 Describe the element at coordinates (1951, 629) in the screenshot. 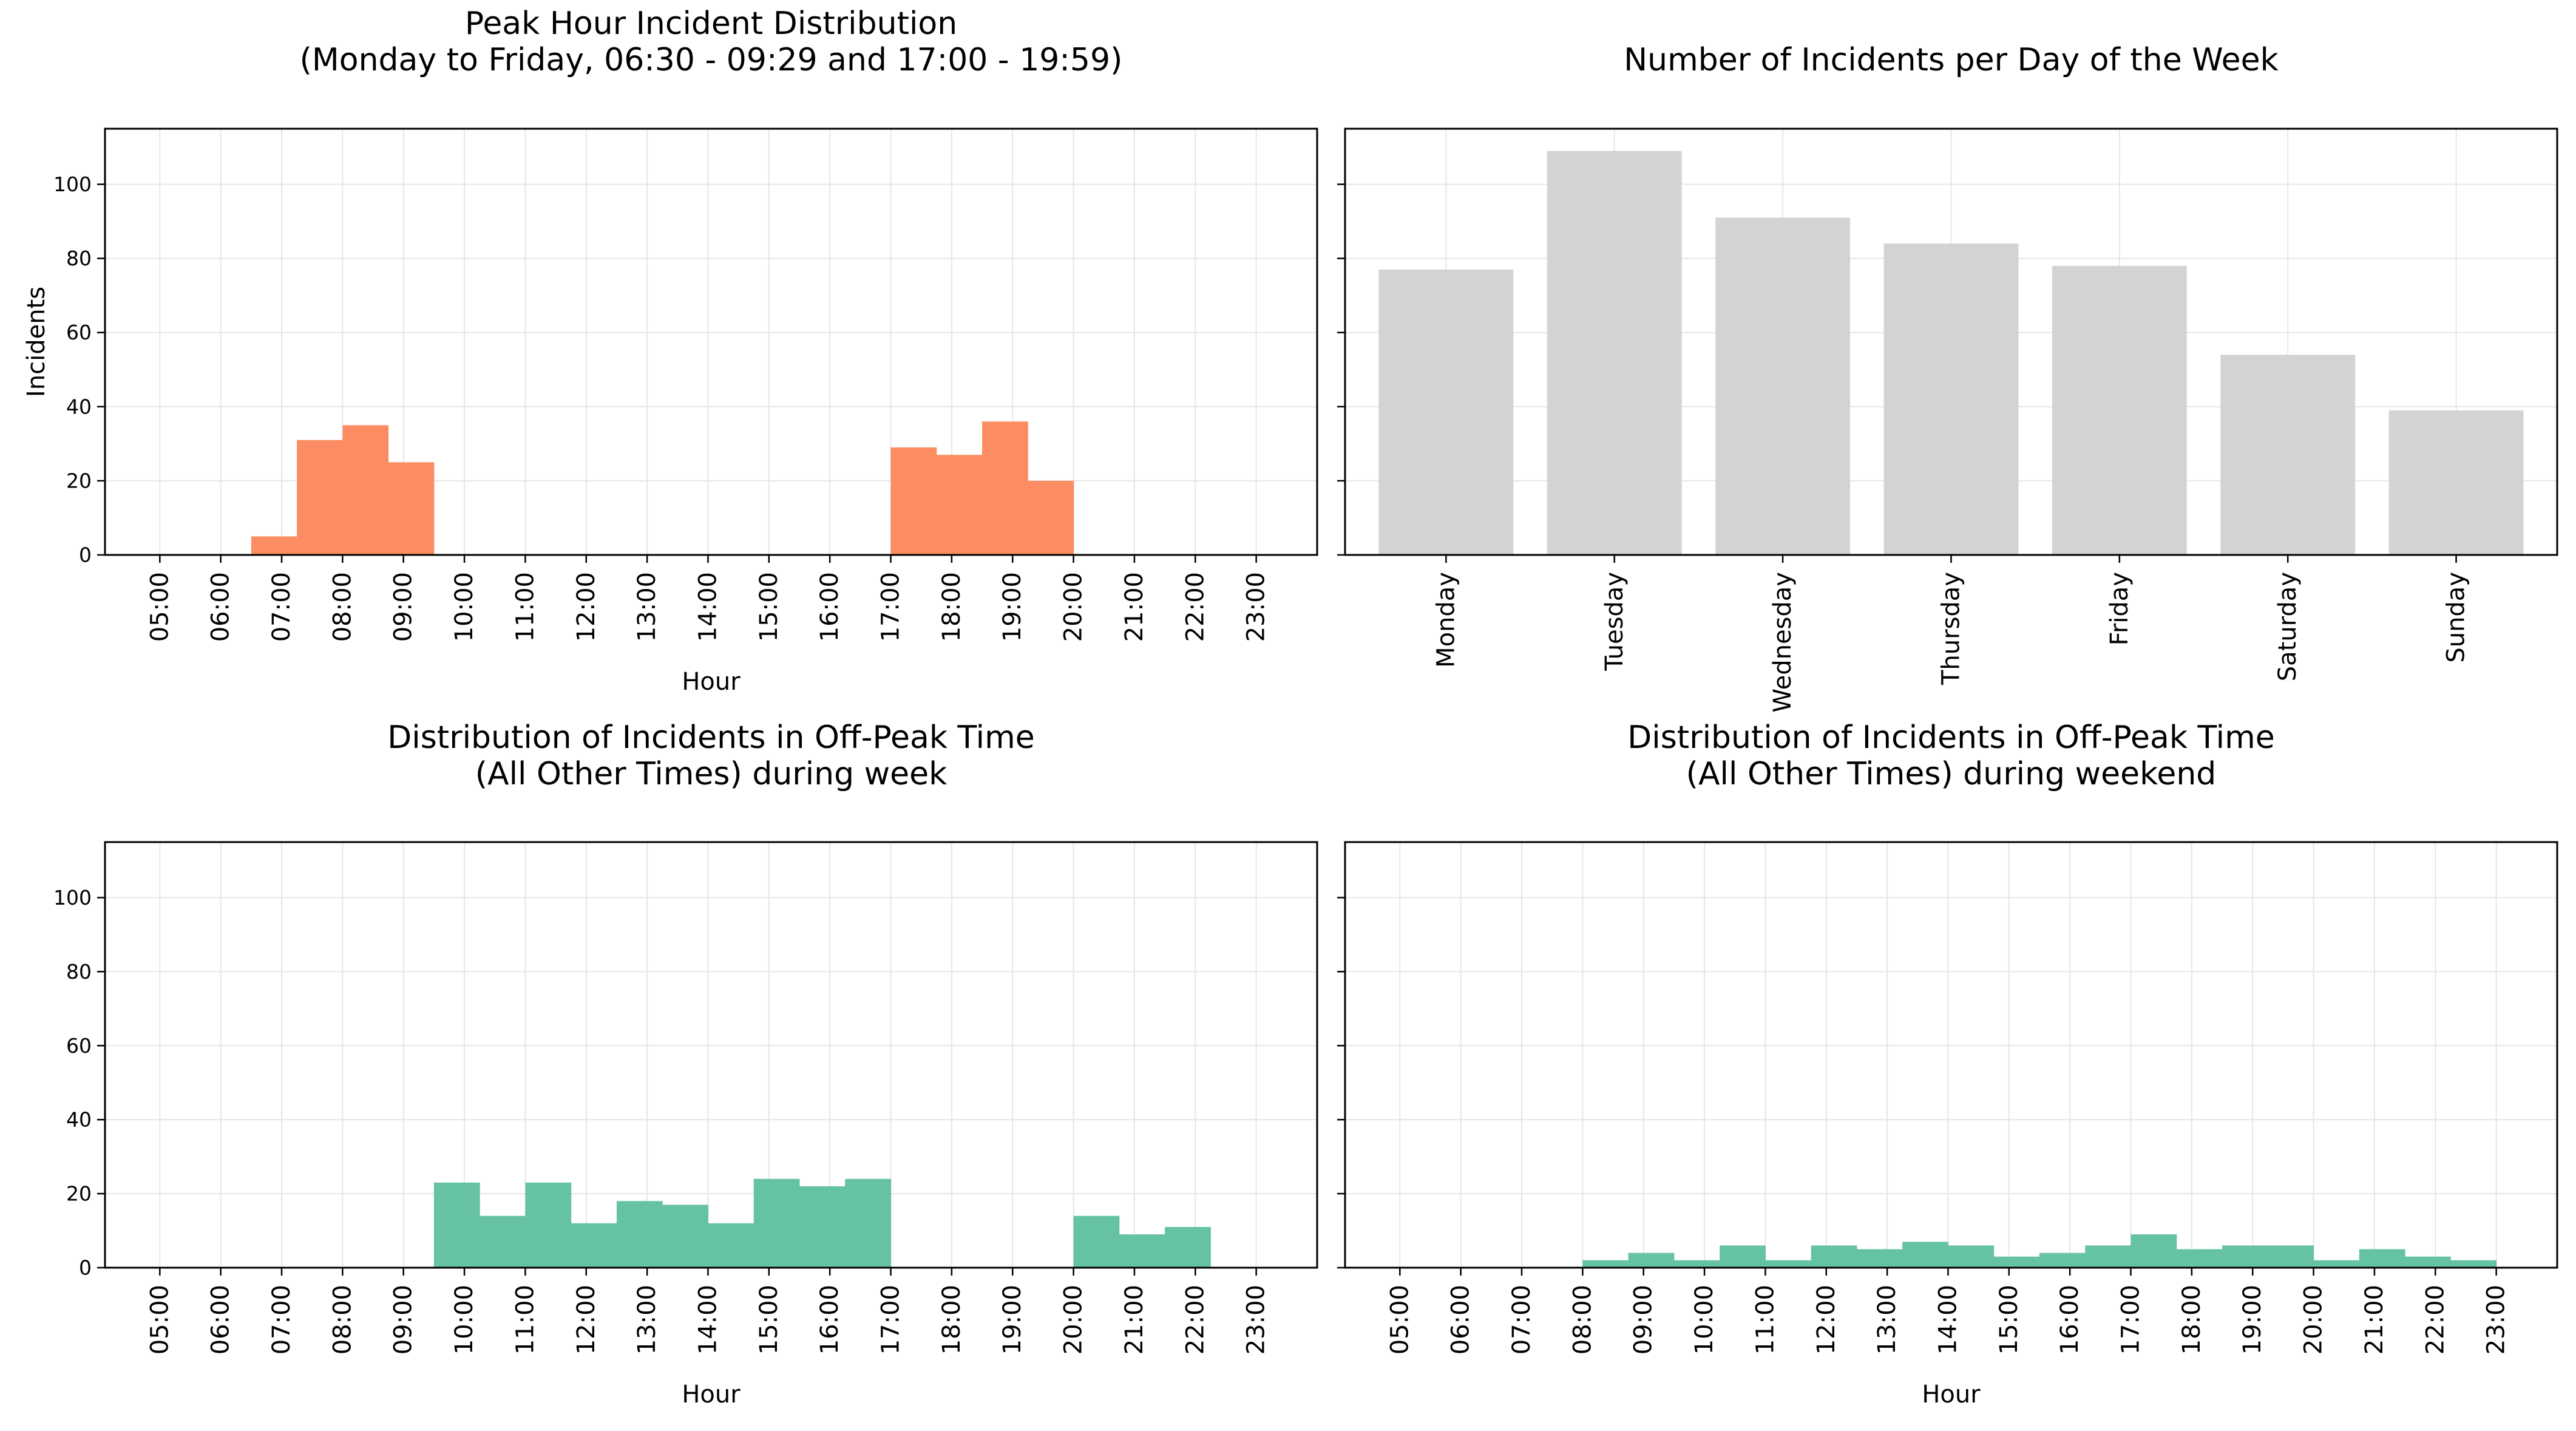

I see `x-tick-label: Thursday` at that location.